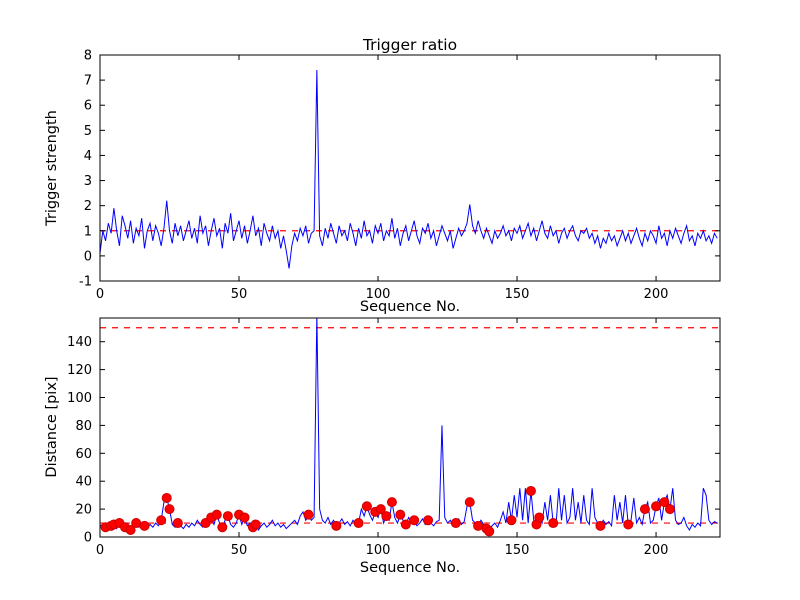 Image resolution: width=800 pixels, height=600 pixels. What do you see at coordinates (85, 282) in the screenshot?
I see `y-tick-label: -1` at bounding box center [85, 282].